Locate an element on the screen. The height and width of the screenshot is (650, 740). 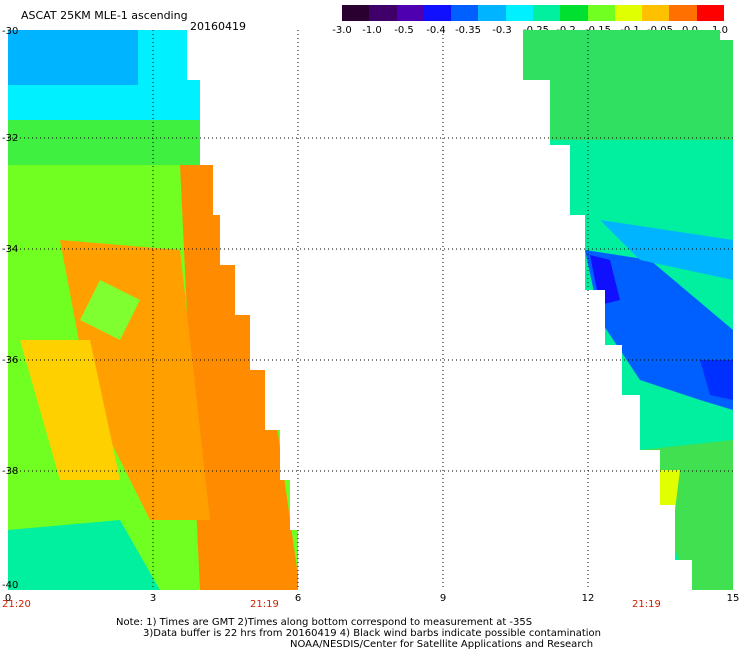
lat-label: -34 is located at coordinates (10, 249).